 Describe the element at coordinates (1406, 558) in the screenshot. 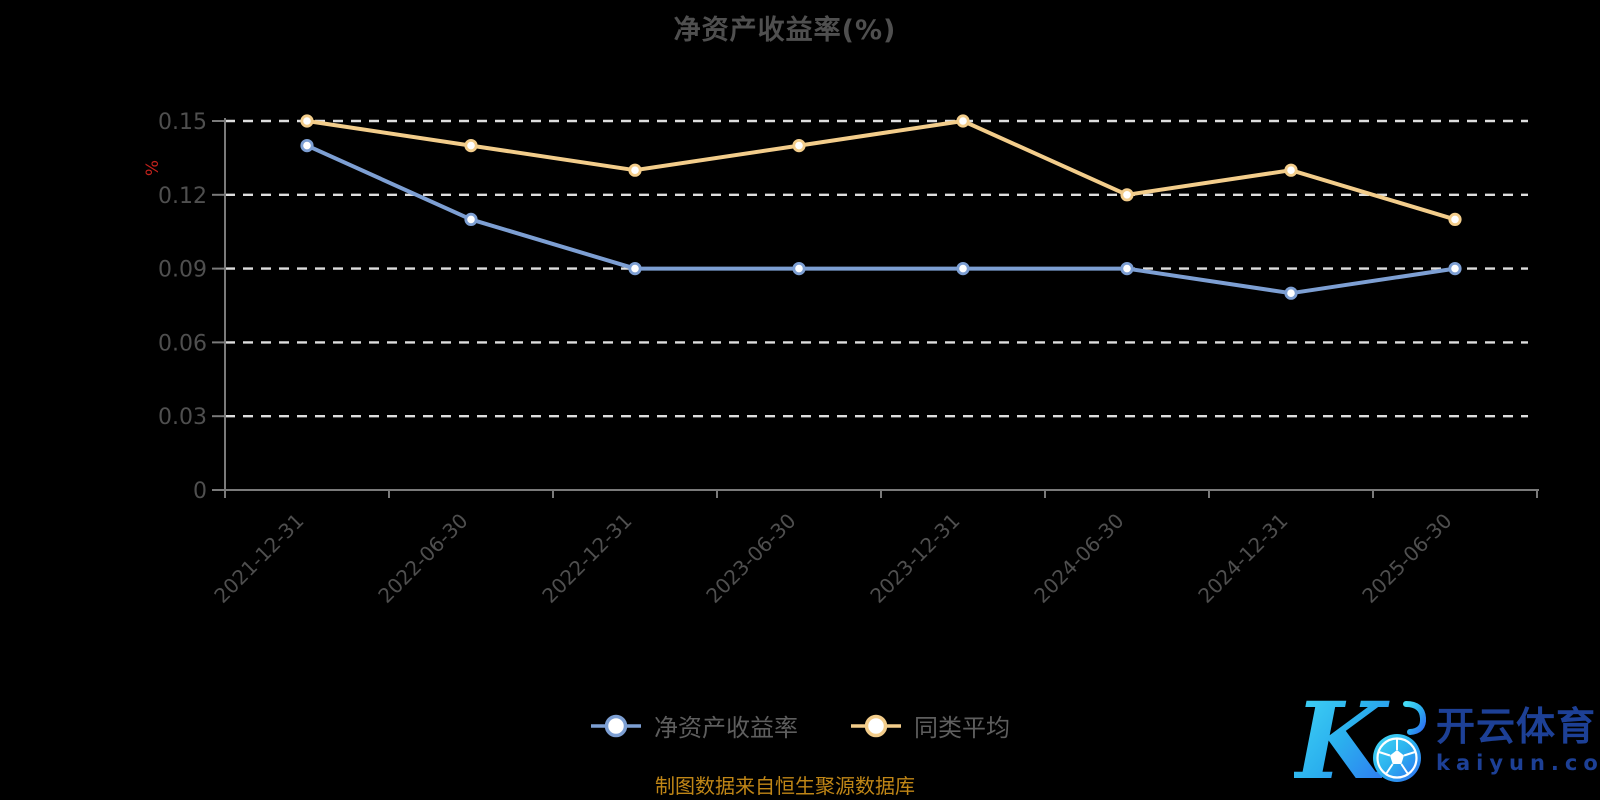

I see `x-tick-label: 2025-06-30` at that location.